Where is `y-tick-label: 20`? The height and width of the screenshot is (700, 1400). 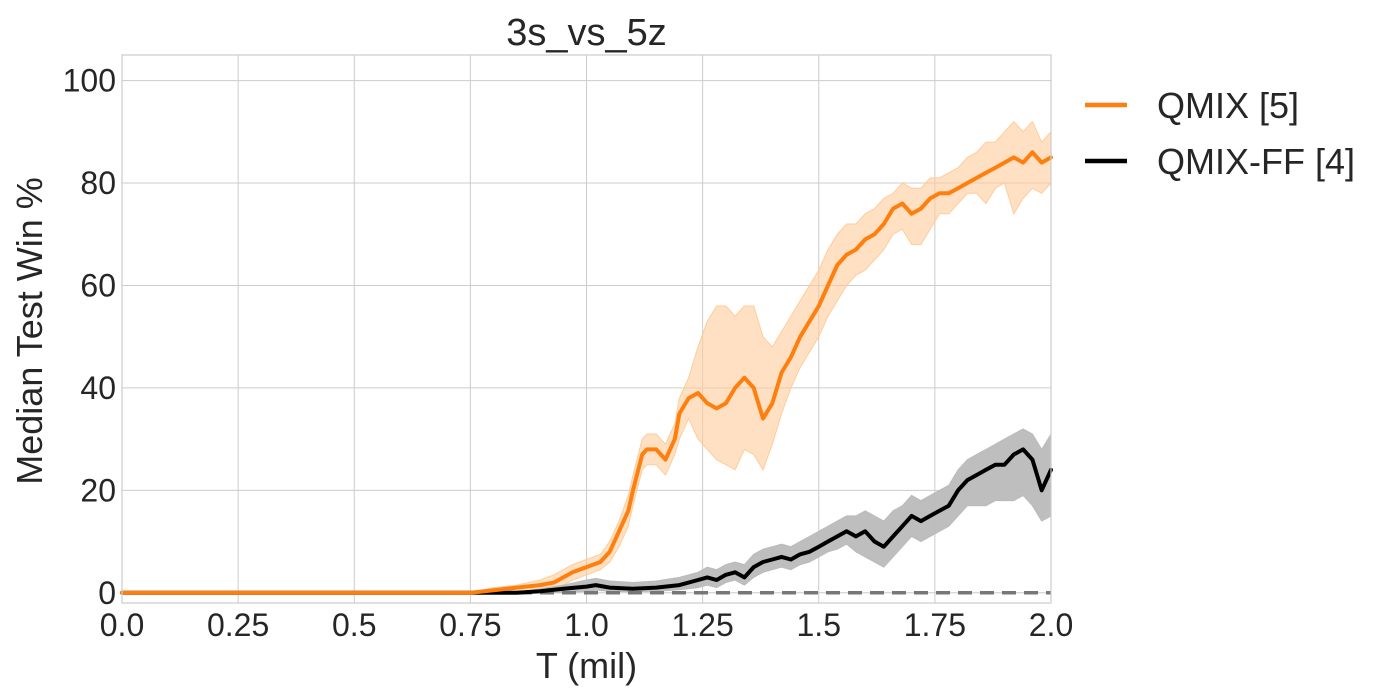
y-tick-label: 20 is located at coordinates (98, 490).